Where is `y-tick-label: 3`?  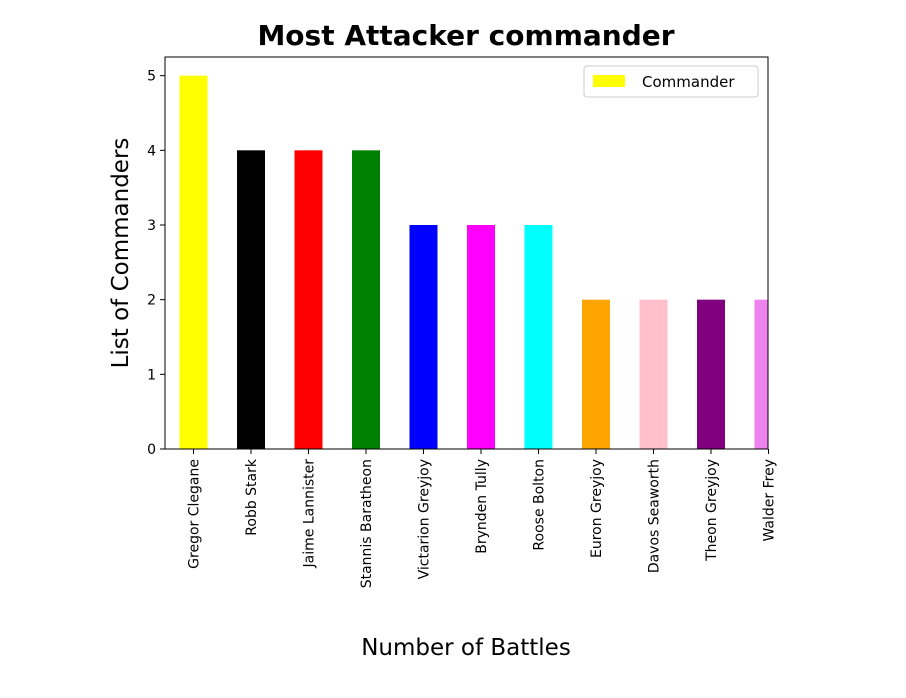
y-tick-label: 3 is located at coordinates (151, 226).